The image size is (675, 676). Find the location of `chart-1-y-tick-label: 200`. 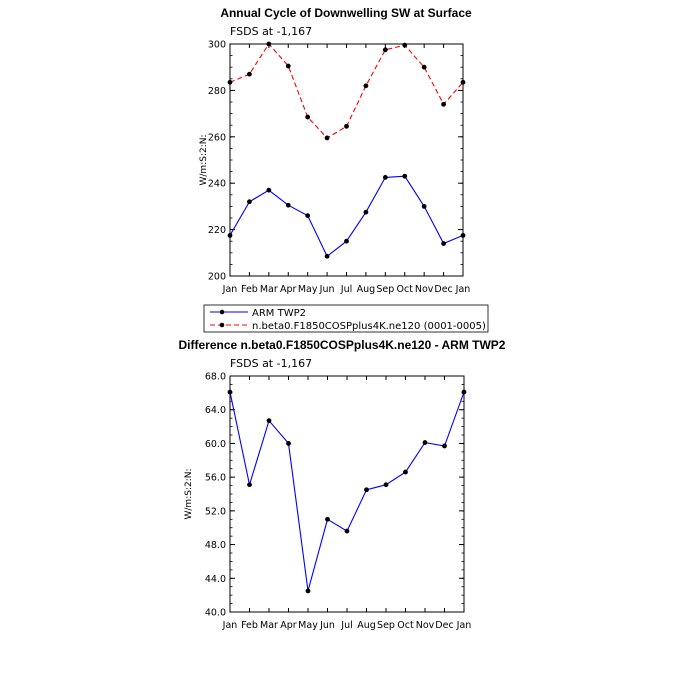

chart-1-y-tick-label: 200 is located at coordinates (217, 277).